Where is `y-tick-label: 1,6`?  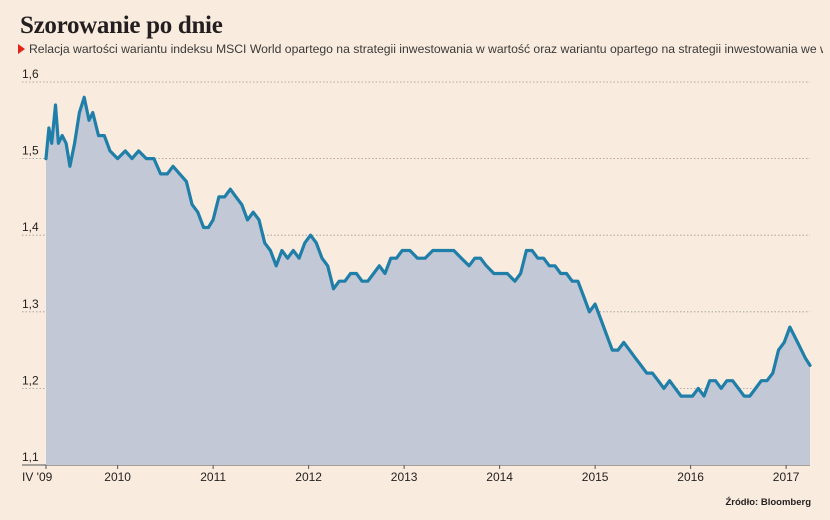
y-tick-label: 1,6 is located at coordinates (30, 74).